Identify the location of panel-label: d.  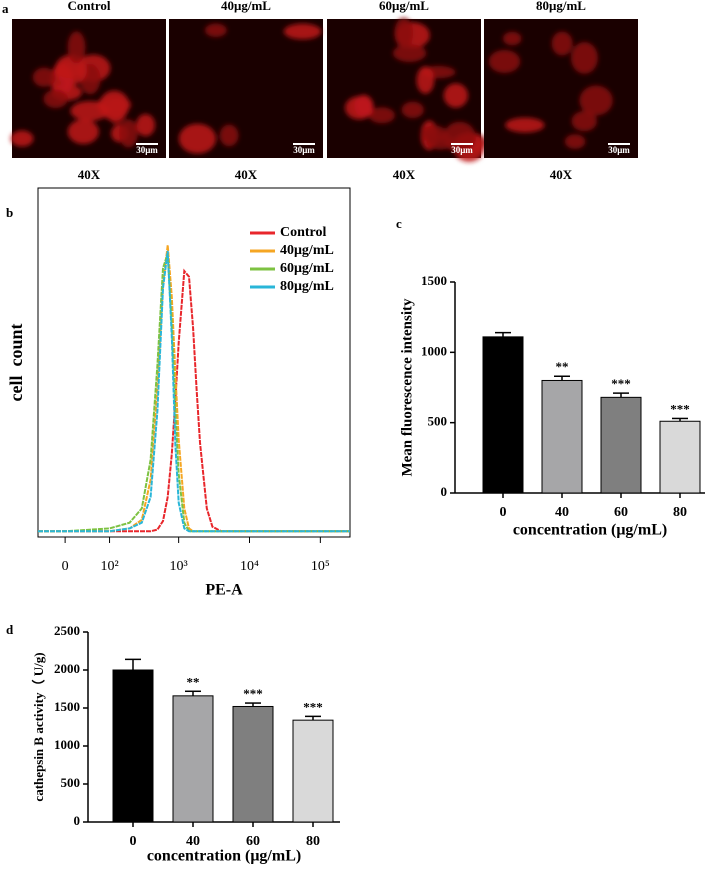
(10, 629).